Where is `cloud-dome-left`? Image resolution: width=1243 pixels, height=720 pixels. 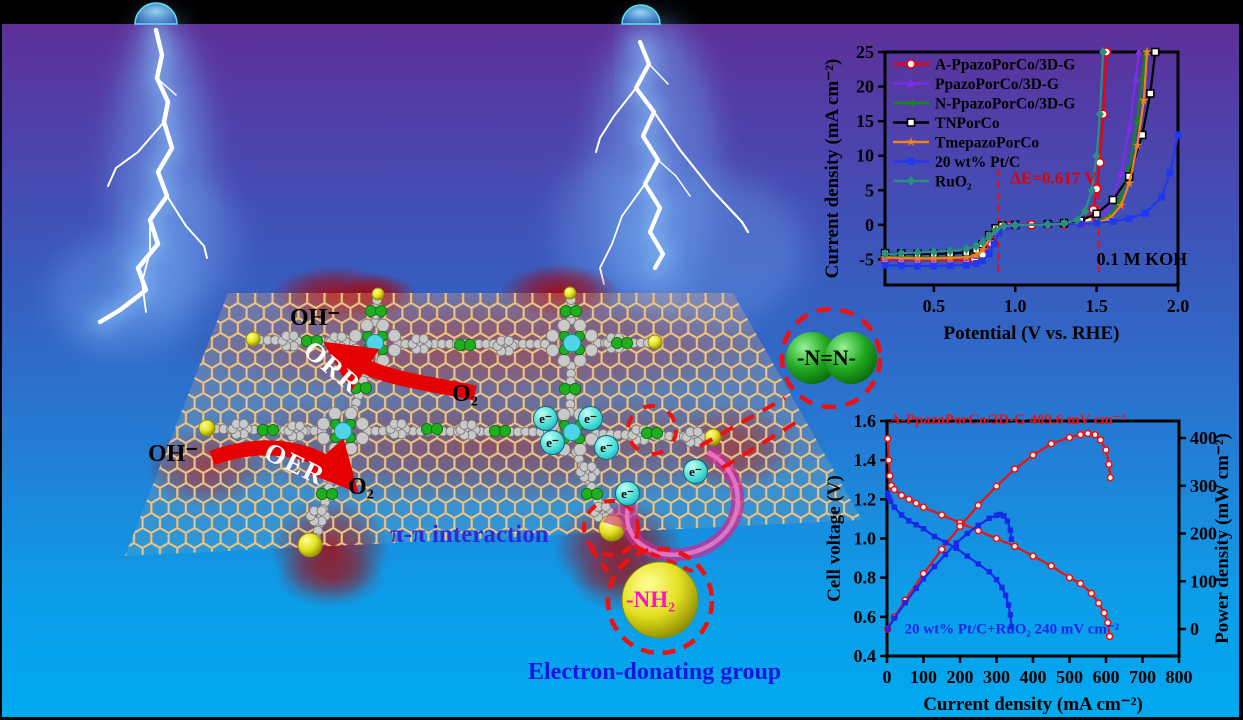
cloud-dome-left is located at coordinates (156, 13).